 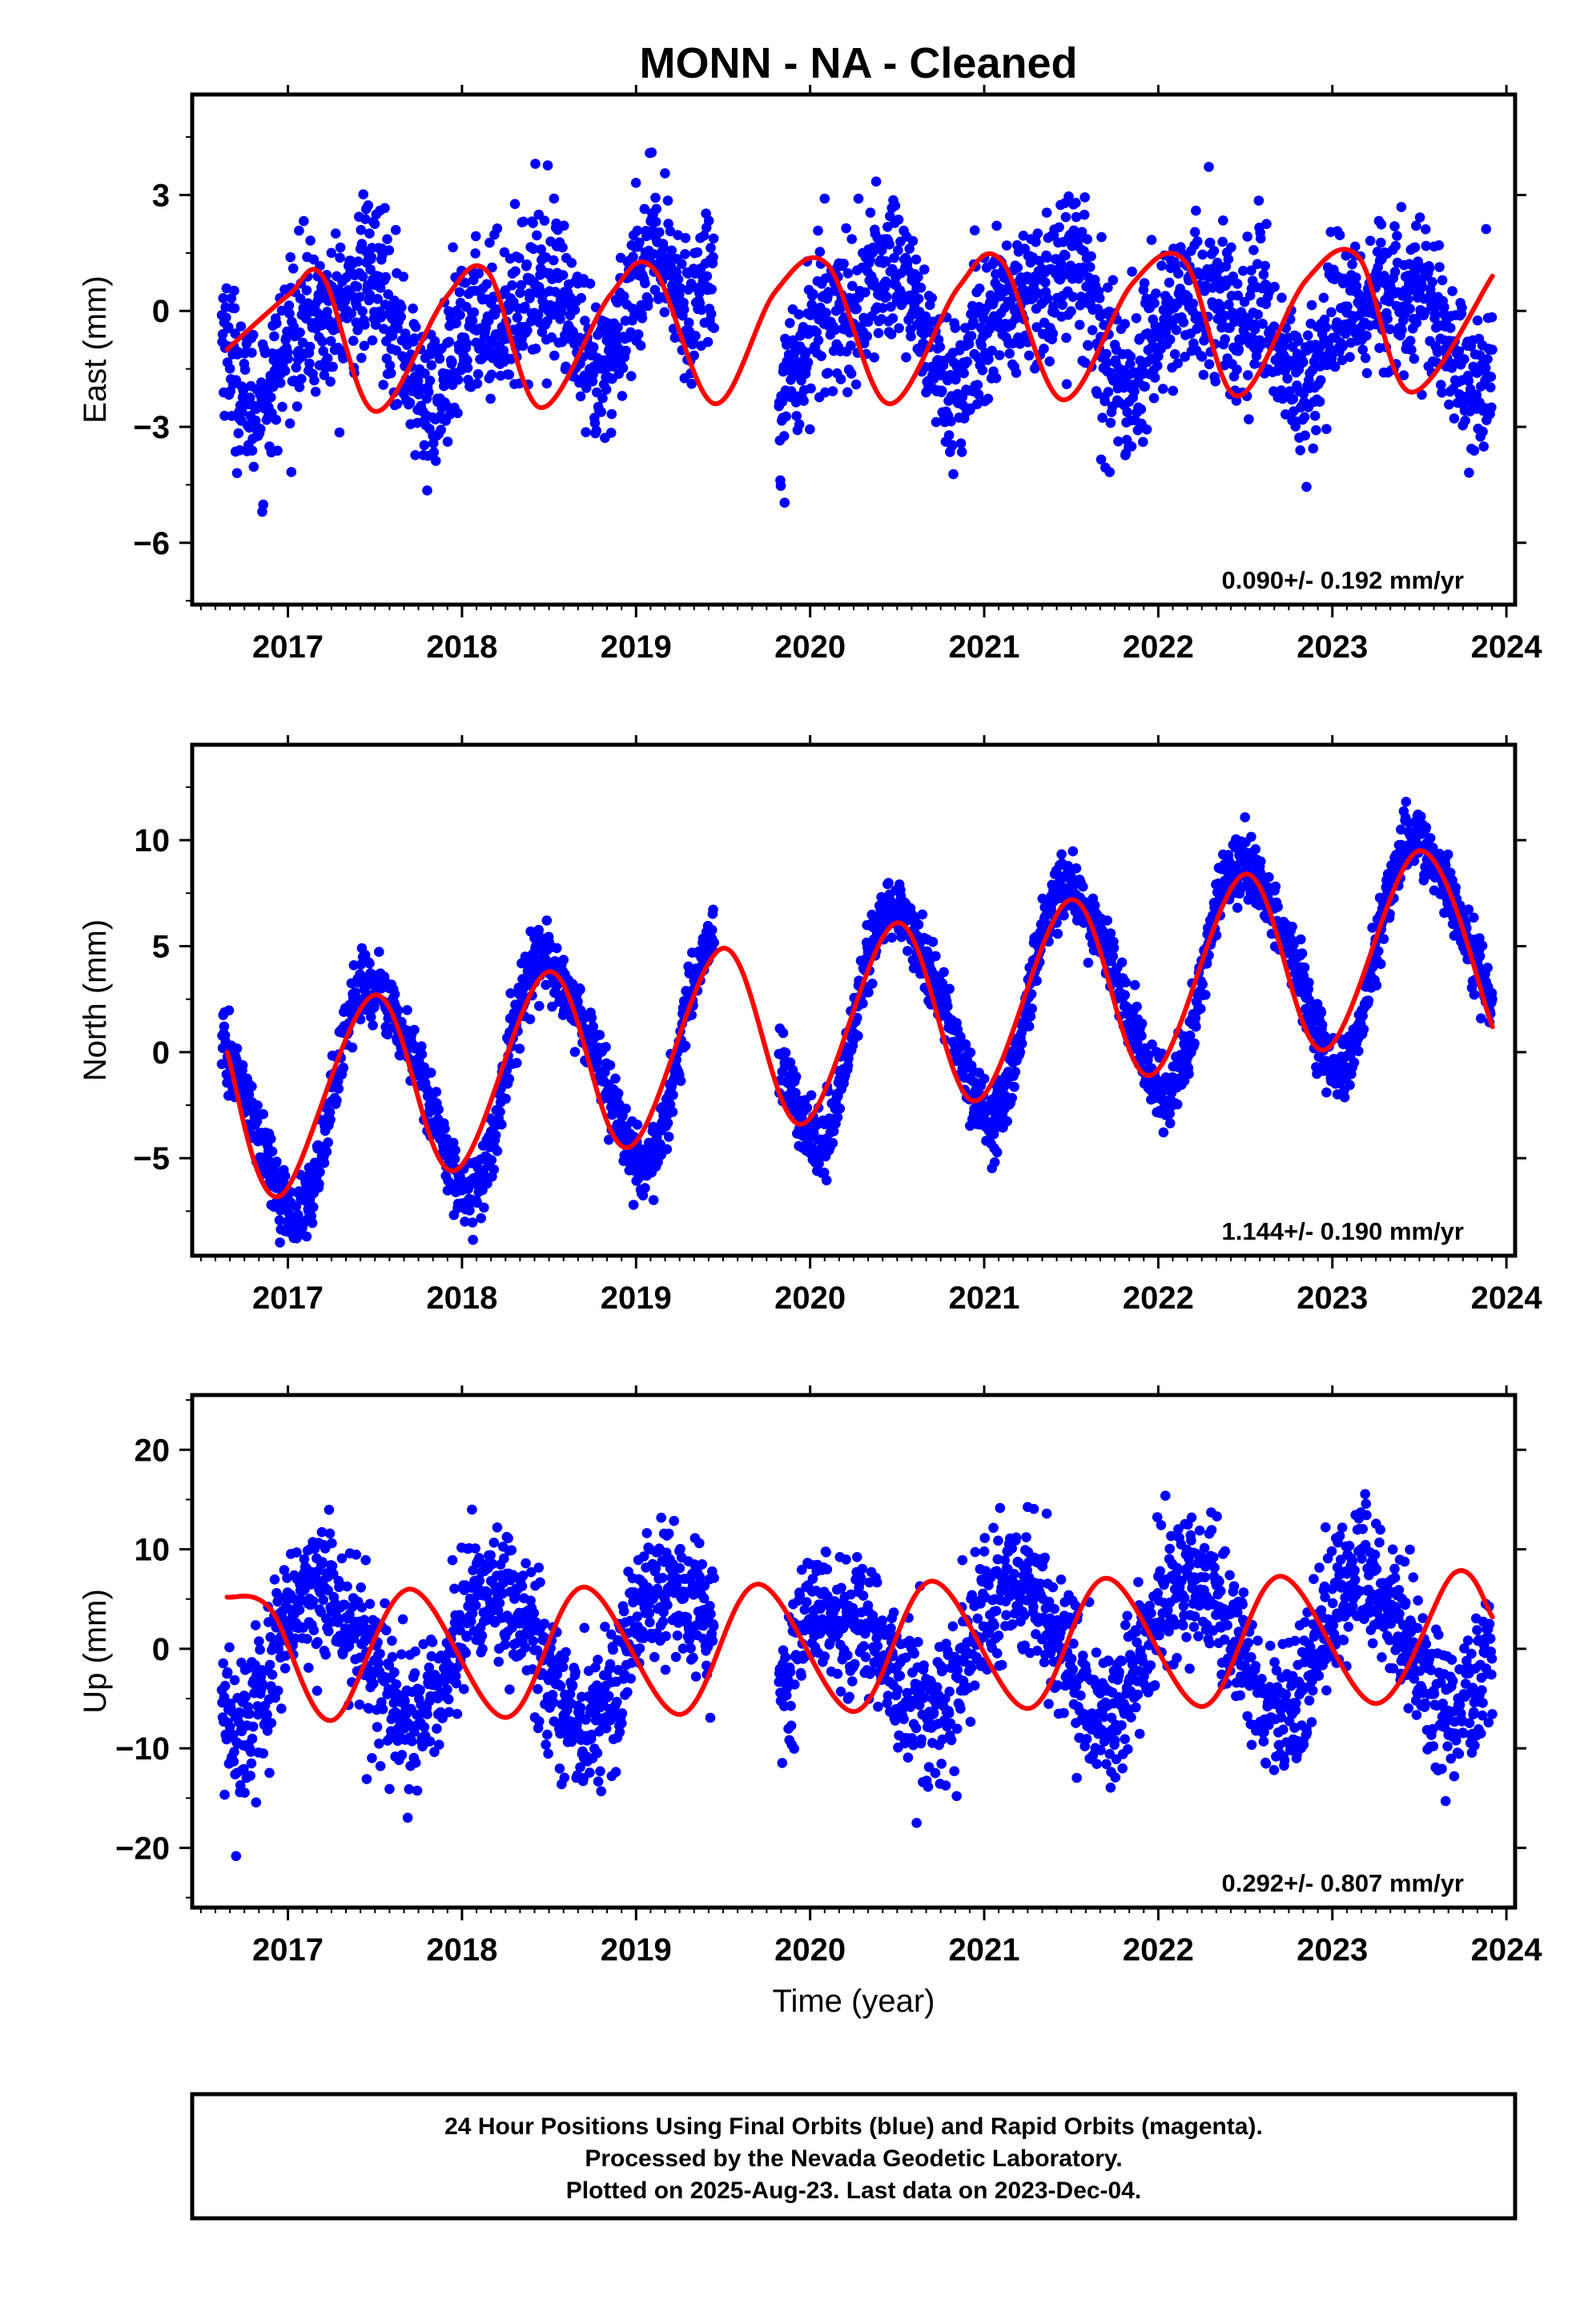 I want to click on x-tick-label: 2022, so click(x=1158, y=647).